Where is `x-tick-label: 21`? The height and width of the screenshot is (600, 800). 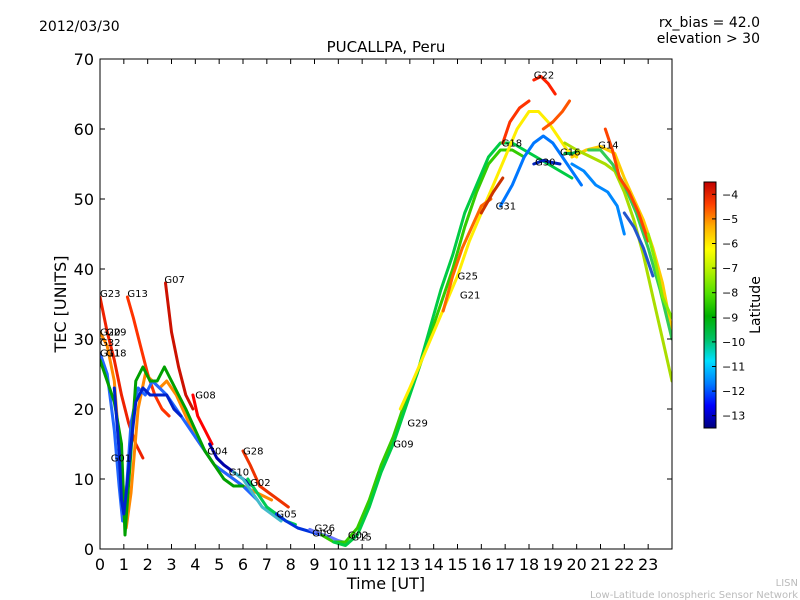 x-tick-label: 21 is located at coordinates (600, 564).